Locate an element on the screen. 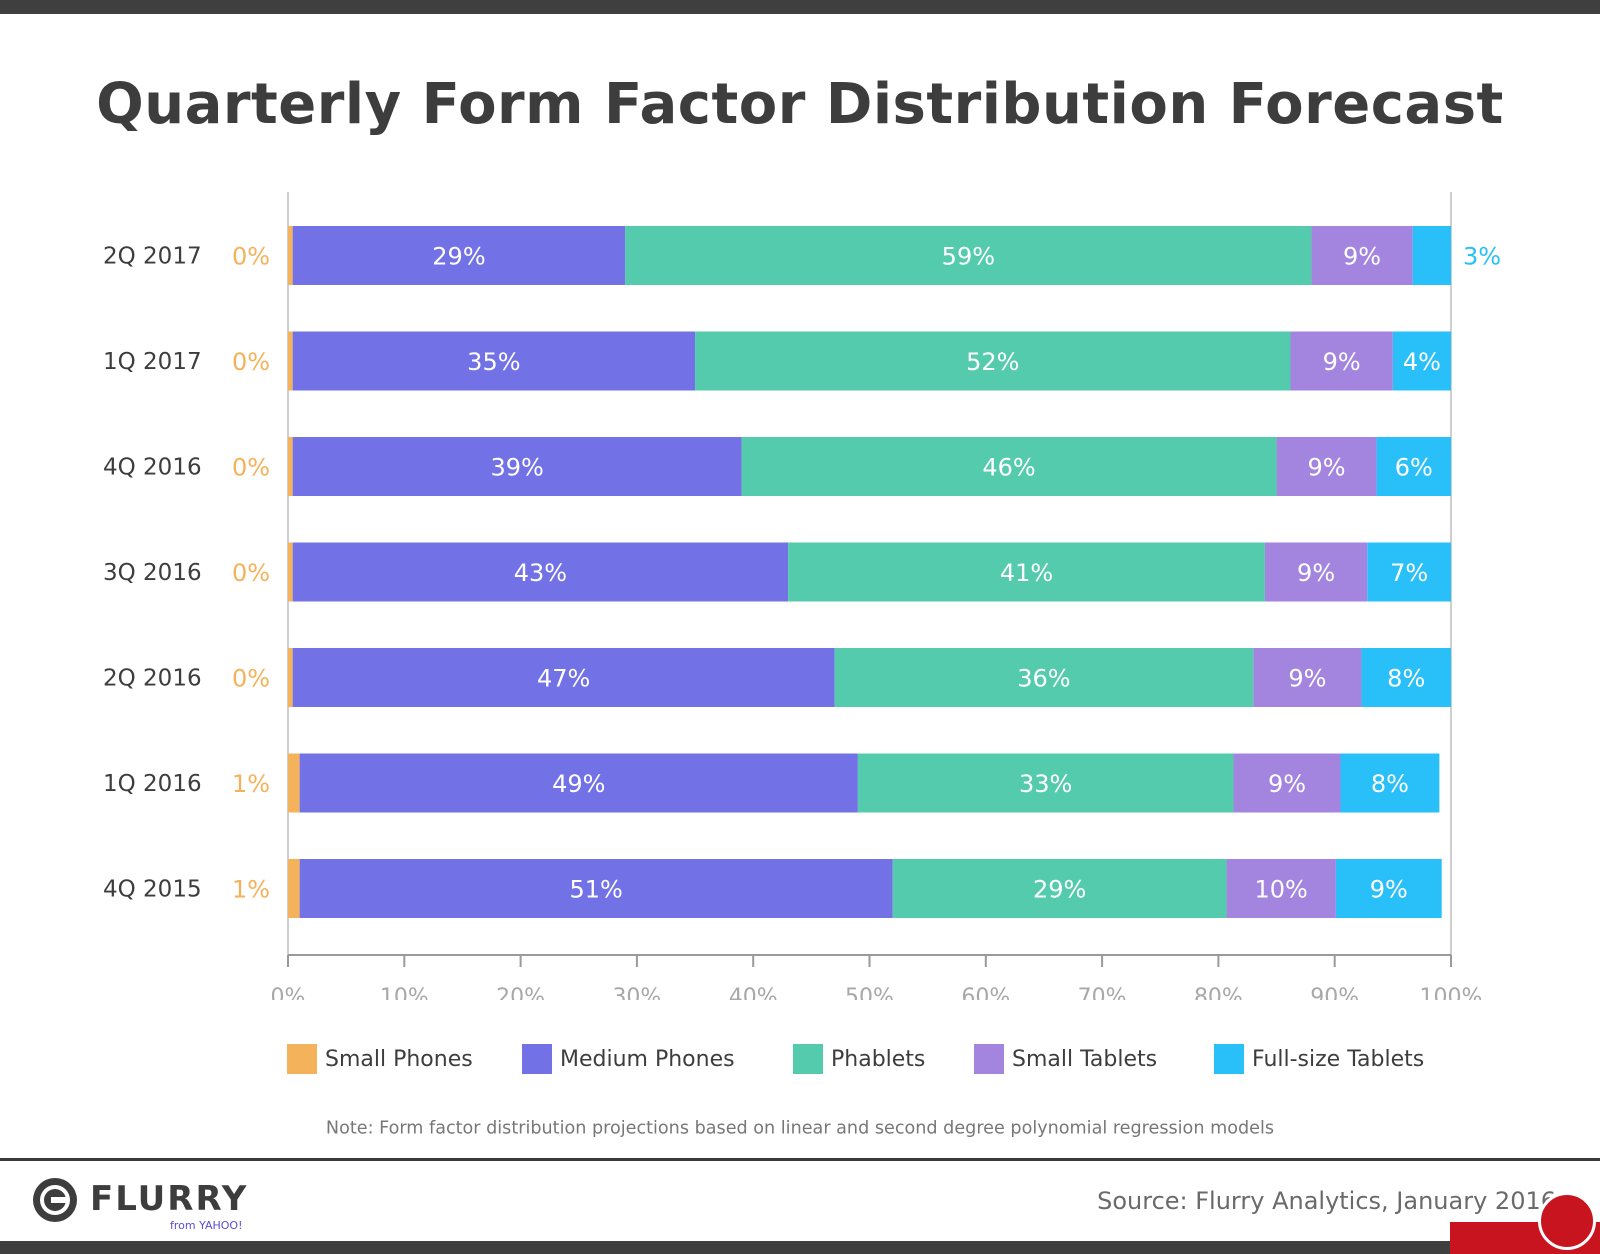 The width and height of the screenshot is (1600, 1254). data-label-medium-phones: 35% is located at coordinates (493, 362).